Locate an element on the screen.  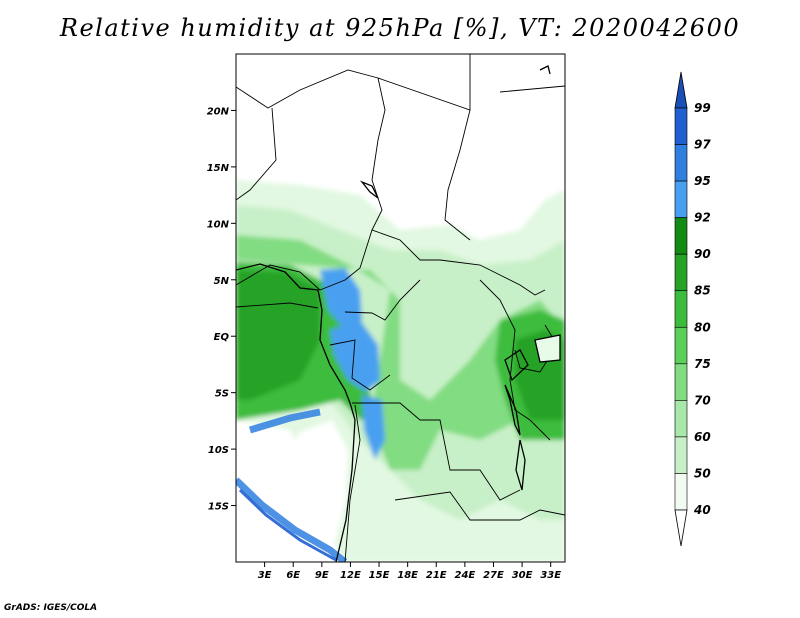
colorbar-level-label: 75 is located at coordinates (702, 364).